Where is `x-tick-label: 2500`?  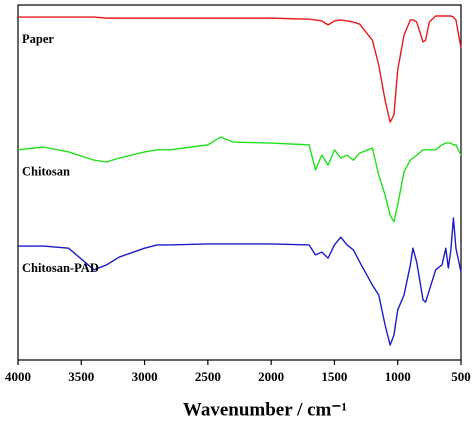
x-tick-label: 2500 is located at coordinates (208, 376).